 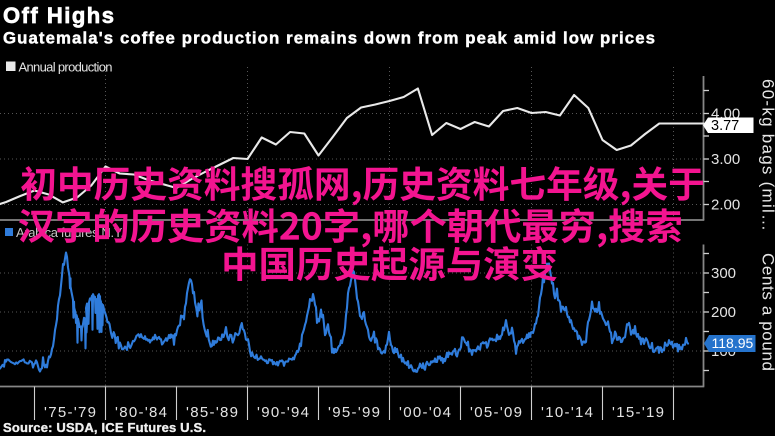 What do you see at coordinates (723, 273) in the screenshot?
I see `svg-text: 300` at bounding box center [723, 273].